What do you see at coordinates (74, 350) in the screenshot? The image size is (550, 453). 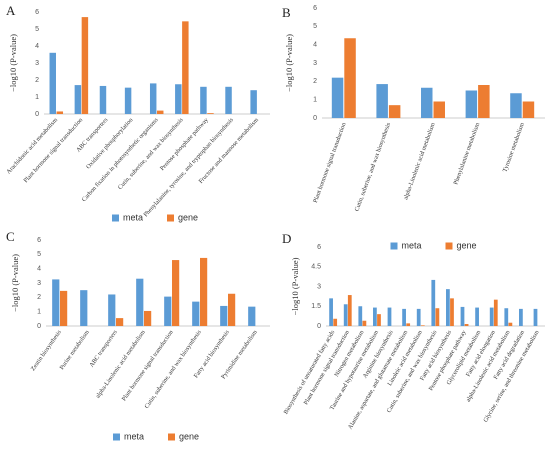 I see `x-tick-label: Purine metabolism` at bounding box center [74, 350].